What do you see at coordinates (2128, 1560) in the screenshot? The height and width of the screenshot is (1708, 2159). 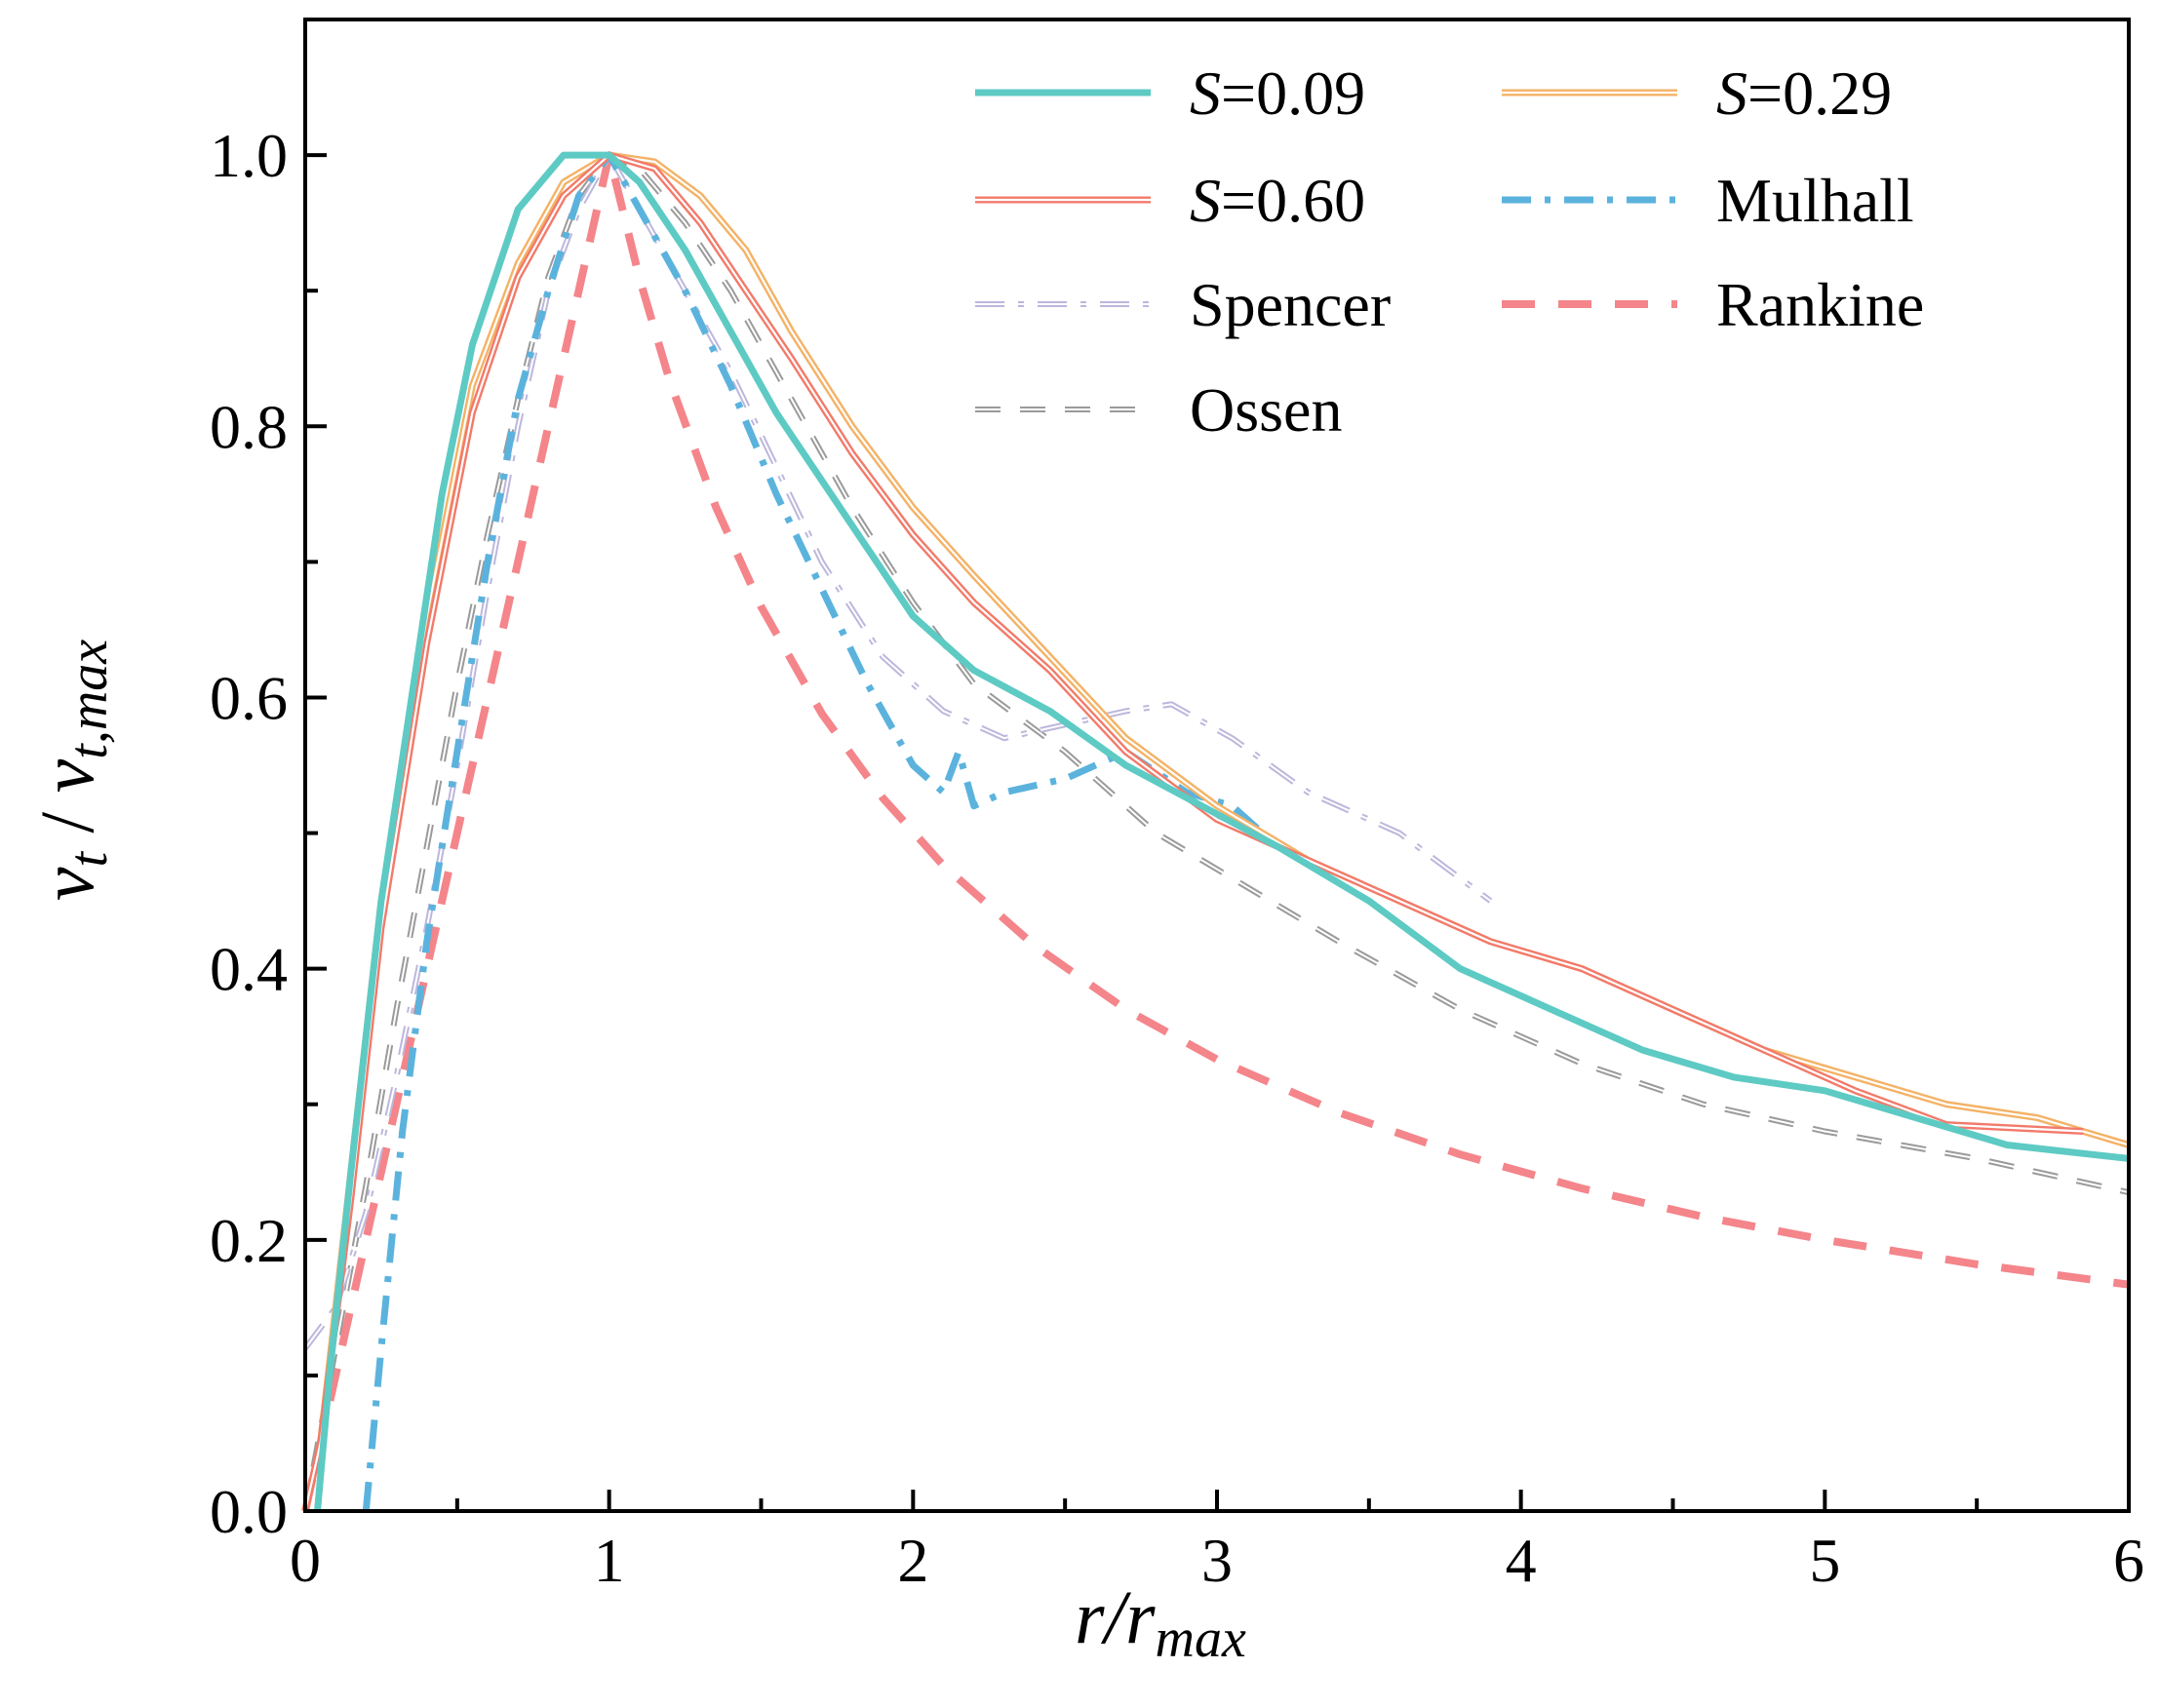 I see `x-tick-label: 6` at bounding box center [2128, 1560].